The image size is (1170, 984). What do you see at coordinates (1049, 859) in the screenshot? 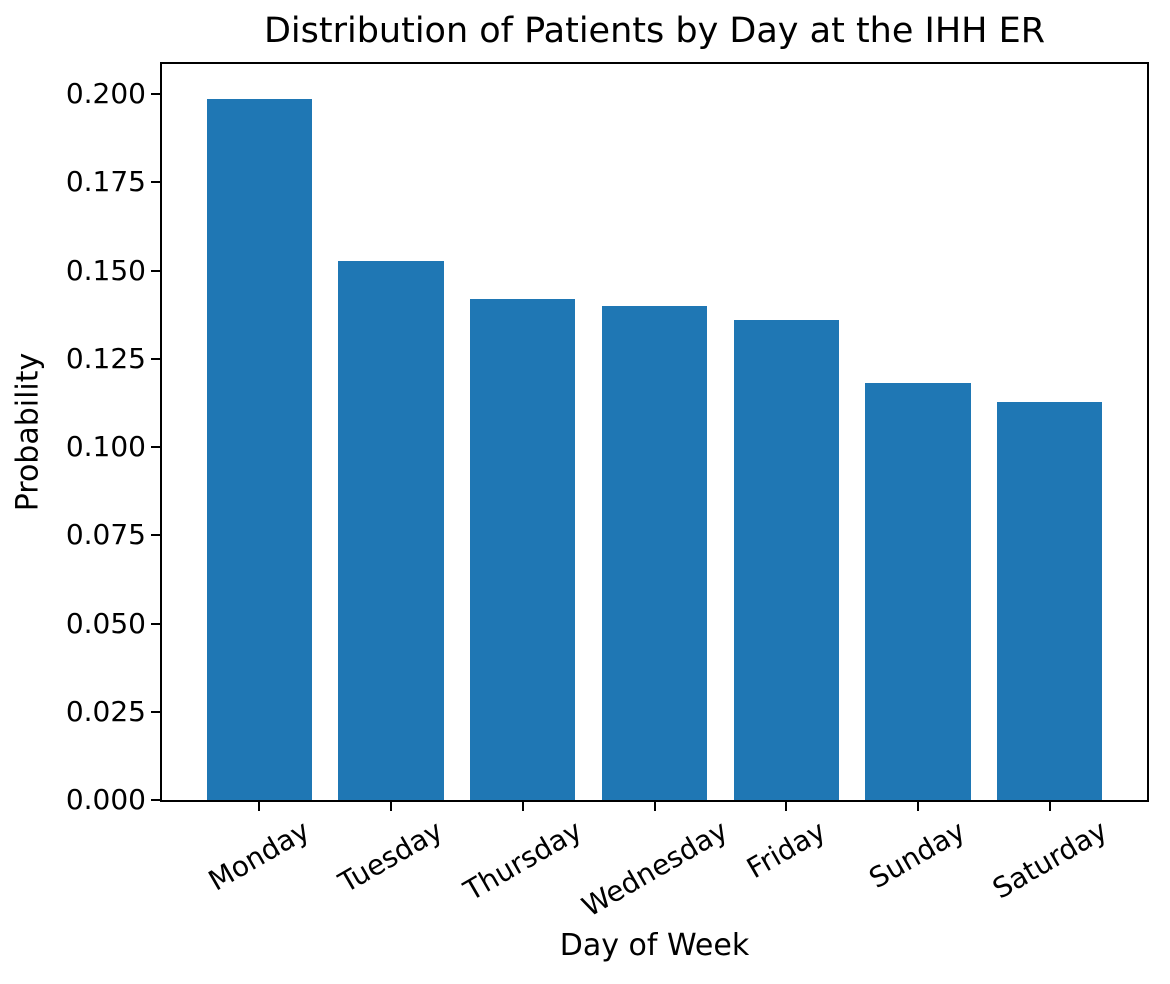
I see `x-tick-label-saturday: Saturday` at bounding box center [1049, 859].